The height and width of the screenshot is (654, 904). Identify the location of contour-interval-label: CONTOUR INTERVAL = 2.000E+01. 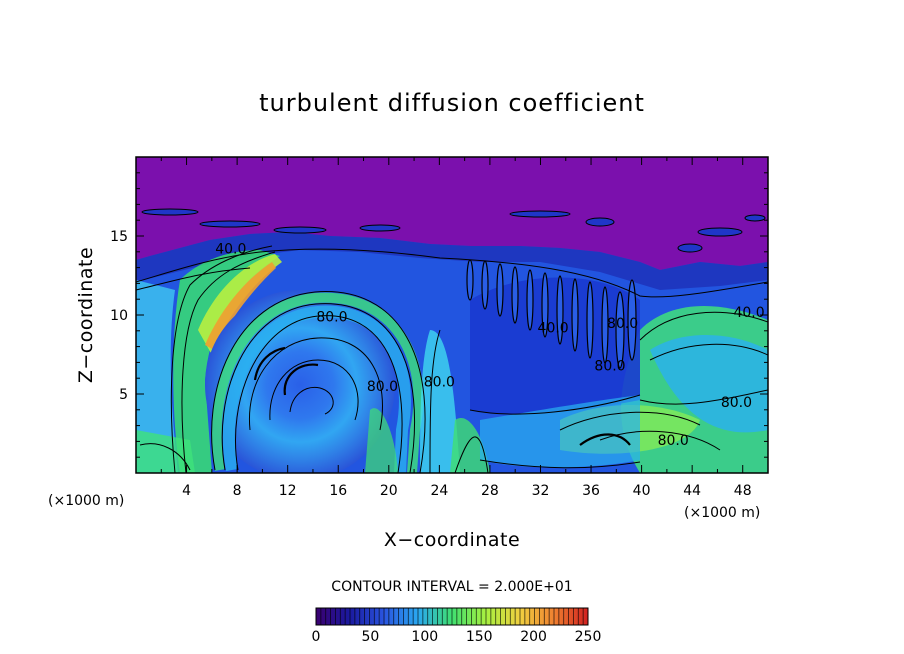
(451, 587).